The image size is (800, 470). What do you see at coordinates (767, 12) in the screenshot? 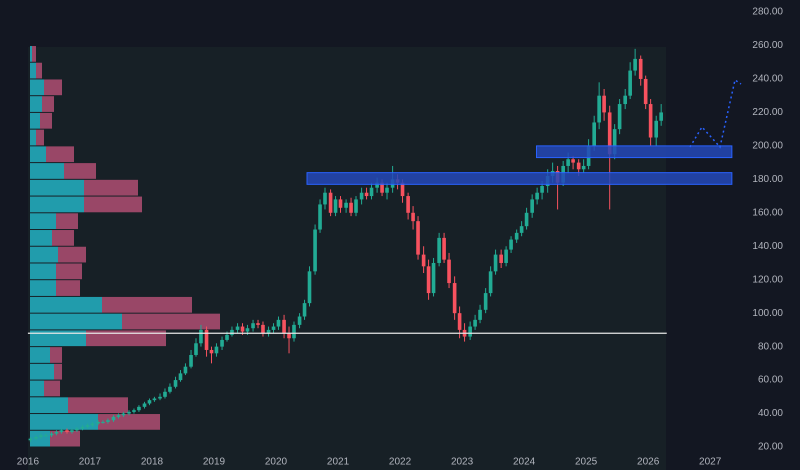
I see `y-tick-label: 280.00` at bounding box center [767, 12].